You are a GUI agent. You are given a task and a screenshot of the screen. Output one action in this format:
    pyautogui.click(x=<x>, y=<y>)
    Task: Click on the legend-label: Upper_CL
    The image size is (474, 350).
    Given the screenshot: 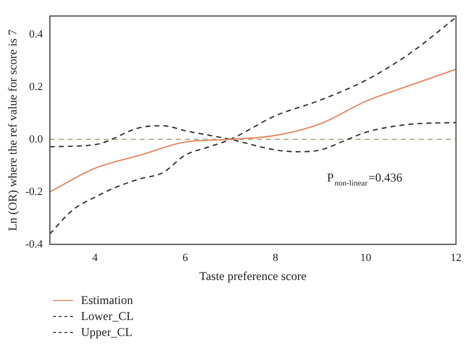 What is the action you would take?
    pyautogui.click(x=106, y=332)
    